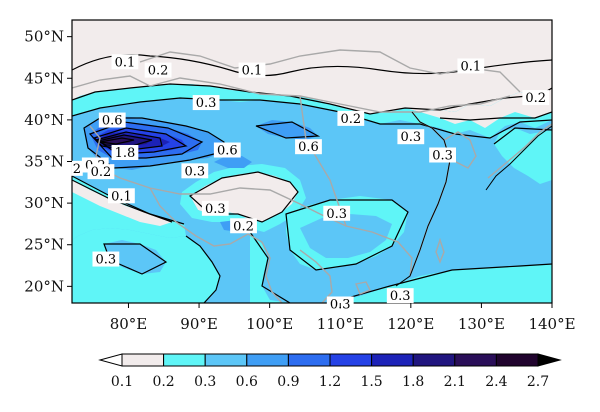 Image resolution: width=600 pixels, height=412 pixels. What do you see at coordinates (247, 382) in the screenshot?
I see `colorbar-label: 0.6` at bounding box center [247, 382].